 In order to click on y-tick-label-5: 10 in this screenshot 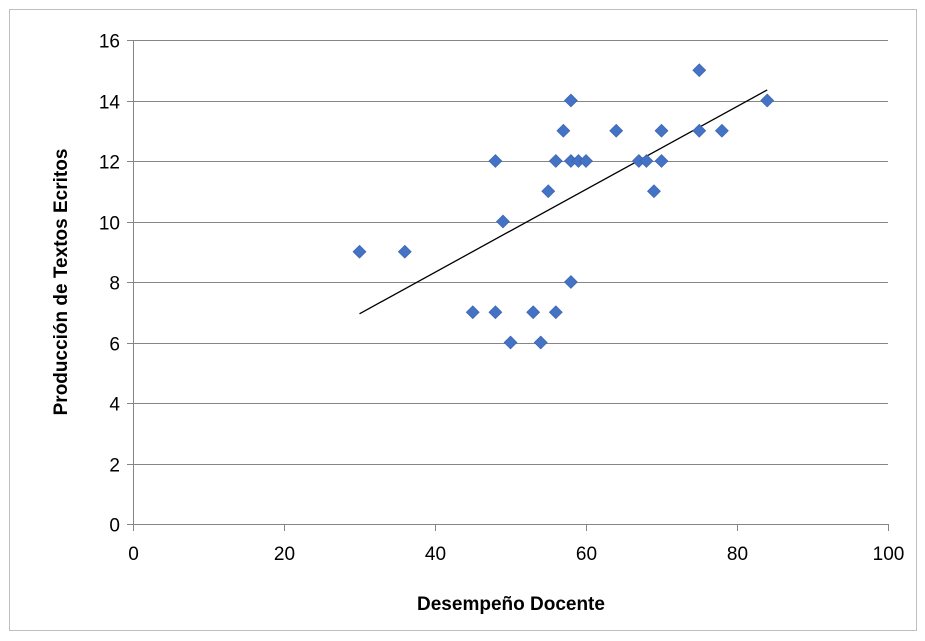, I will do `click(109, 224)`.